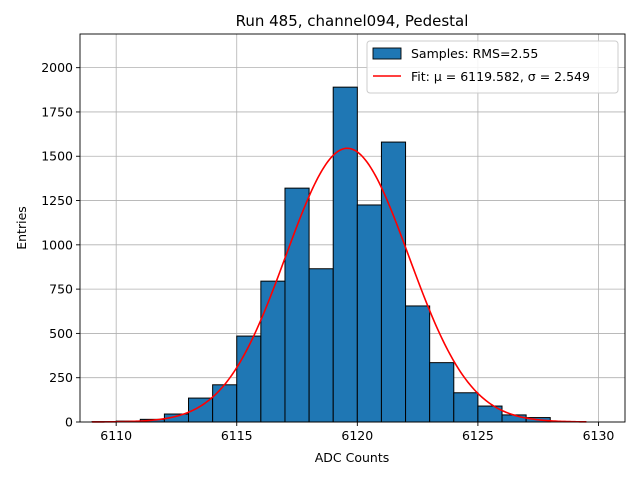  I want to click on y-tick-label: 1500, so click(57, 156).